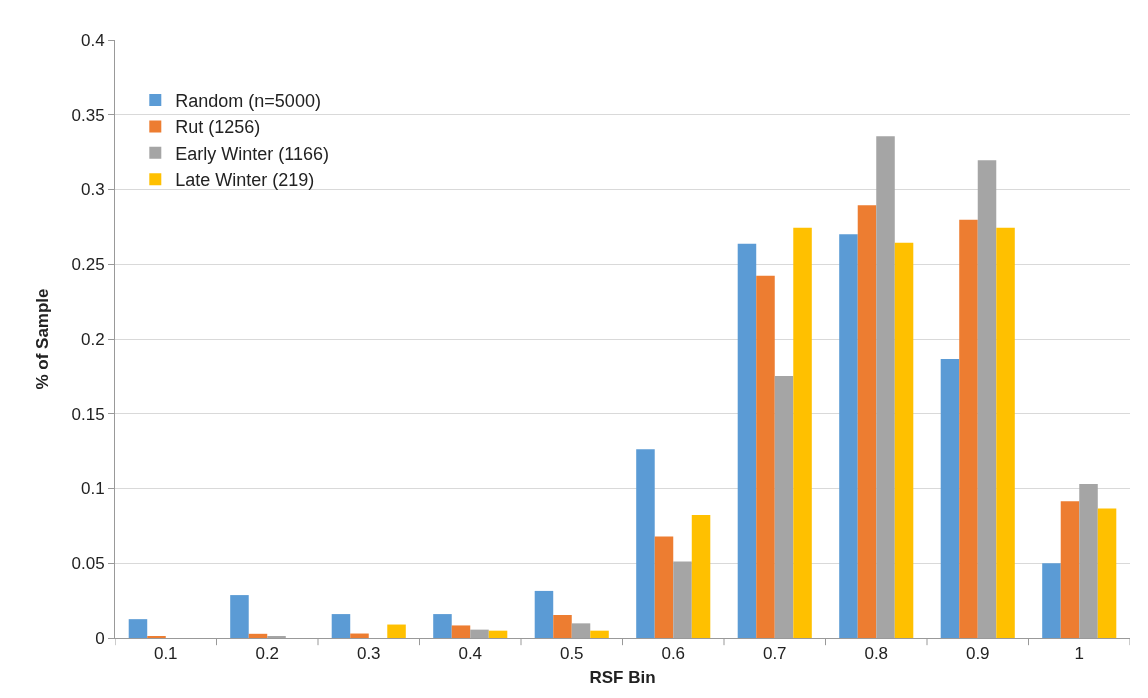 The height and width of the screenshot is (698, 1148). Describe the element at coordinates (88, 564) in the screenshot. I see `y-tick-label: 0.05` at that location.